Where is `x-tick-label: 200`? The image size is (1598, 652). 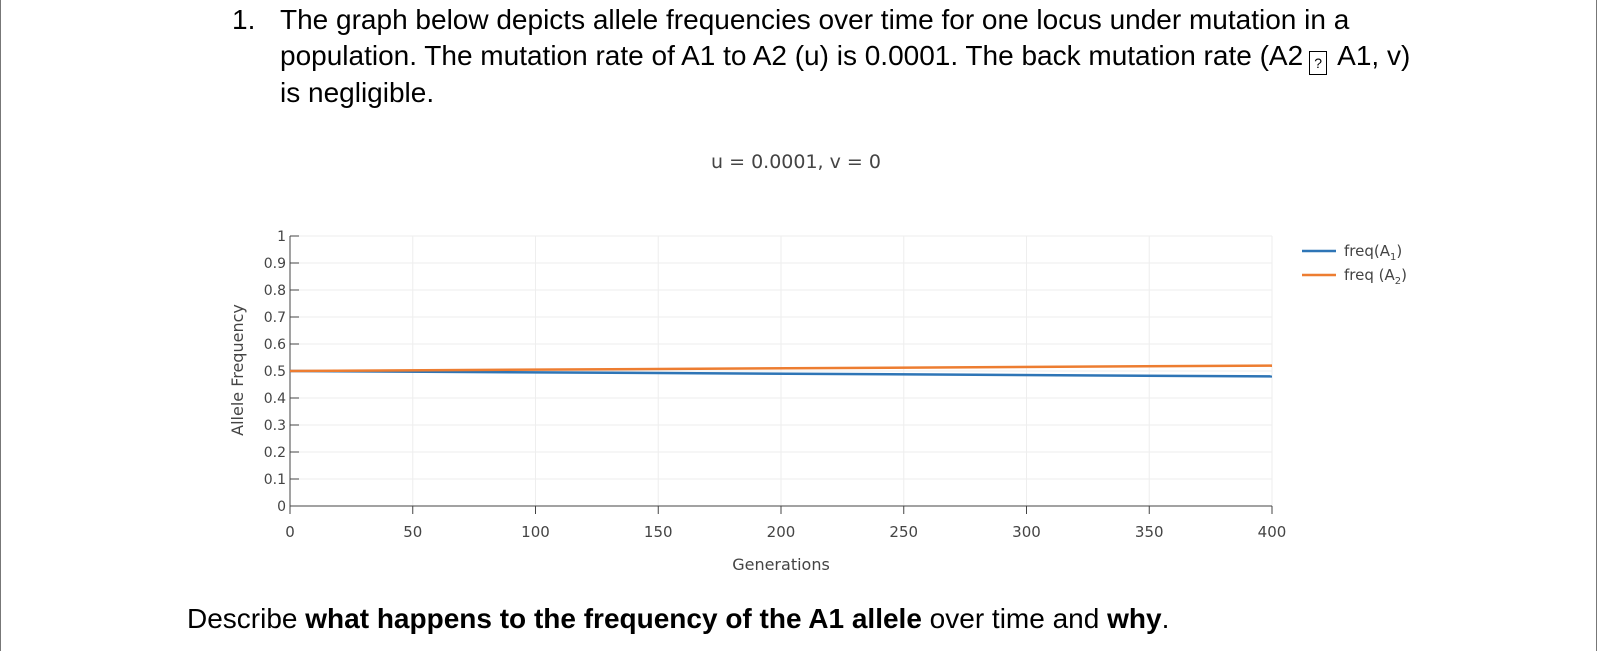
x-tick-label: 200 is located at coordinates (781, 532).